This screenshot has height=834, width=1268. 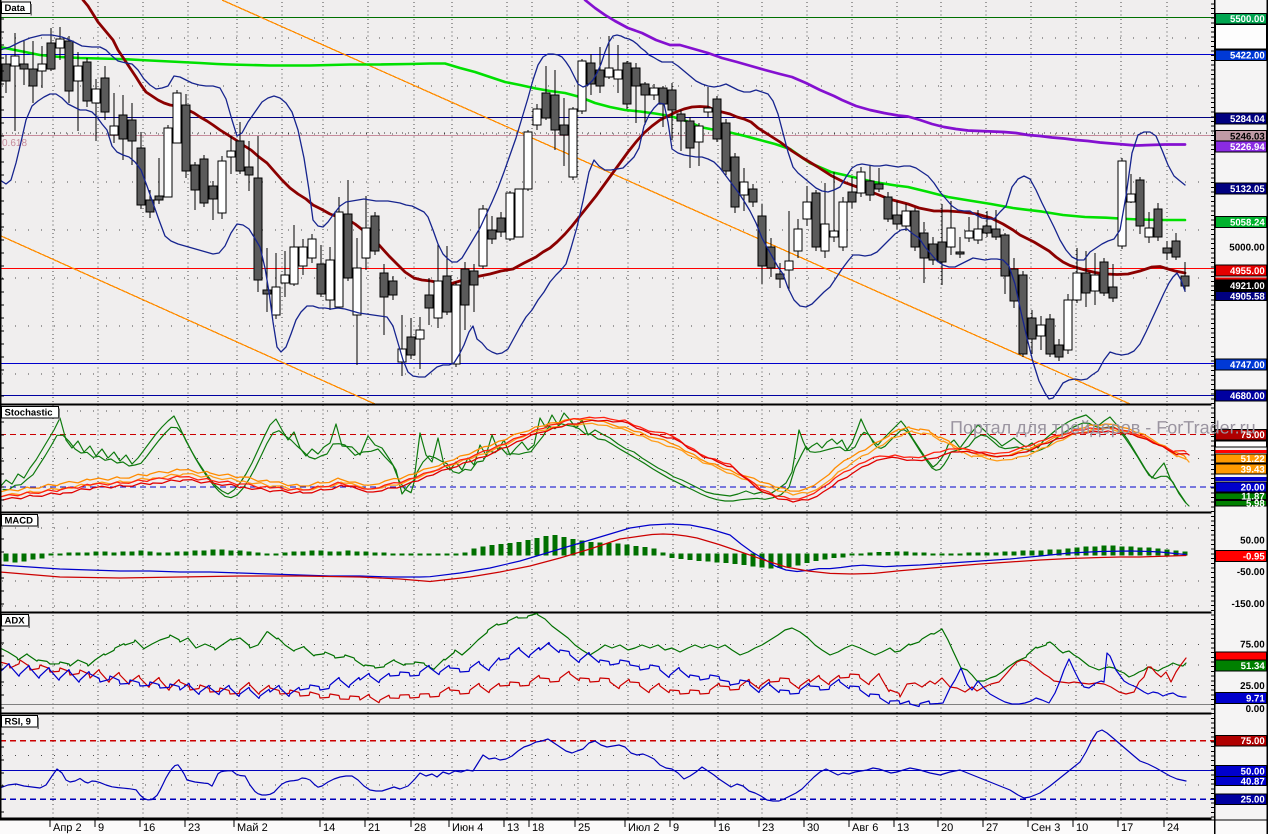 What do you see at coordinates (1252, 497) in the screenshot?
I see `svg-text: 11.87` at bounding box center [1252, 497].